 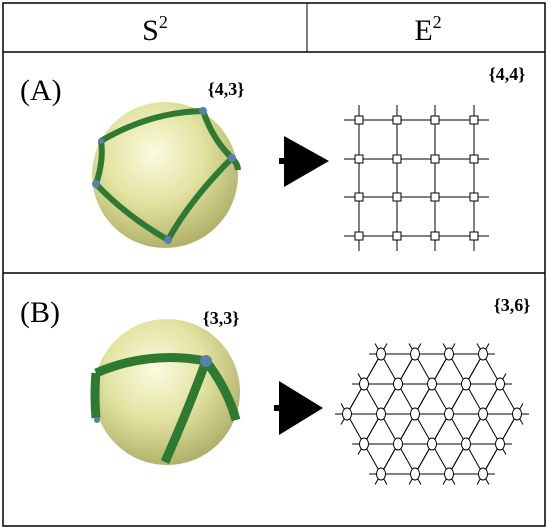 I want to click on header-cell: S2, so click(x=155, y=29).